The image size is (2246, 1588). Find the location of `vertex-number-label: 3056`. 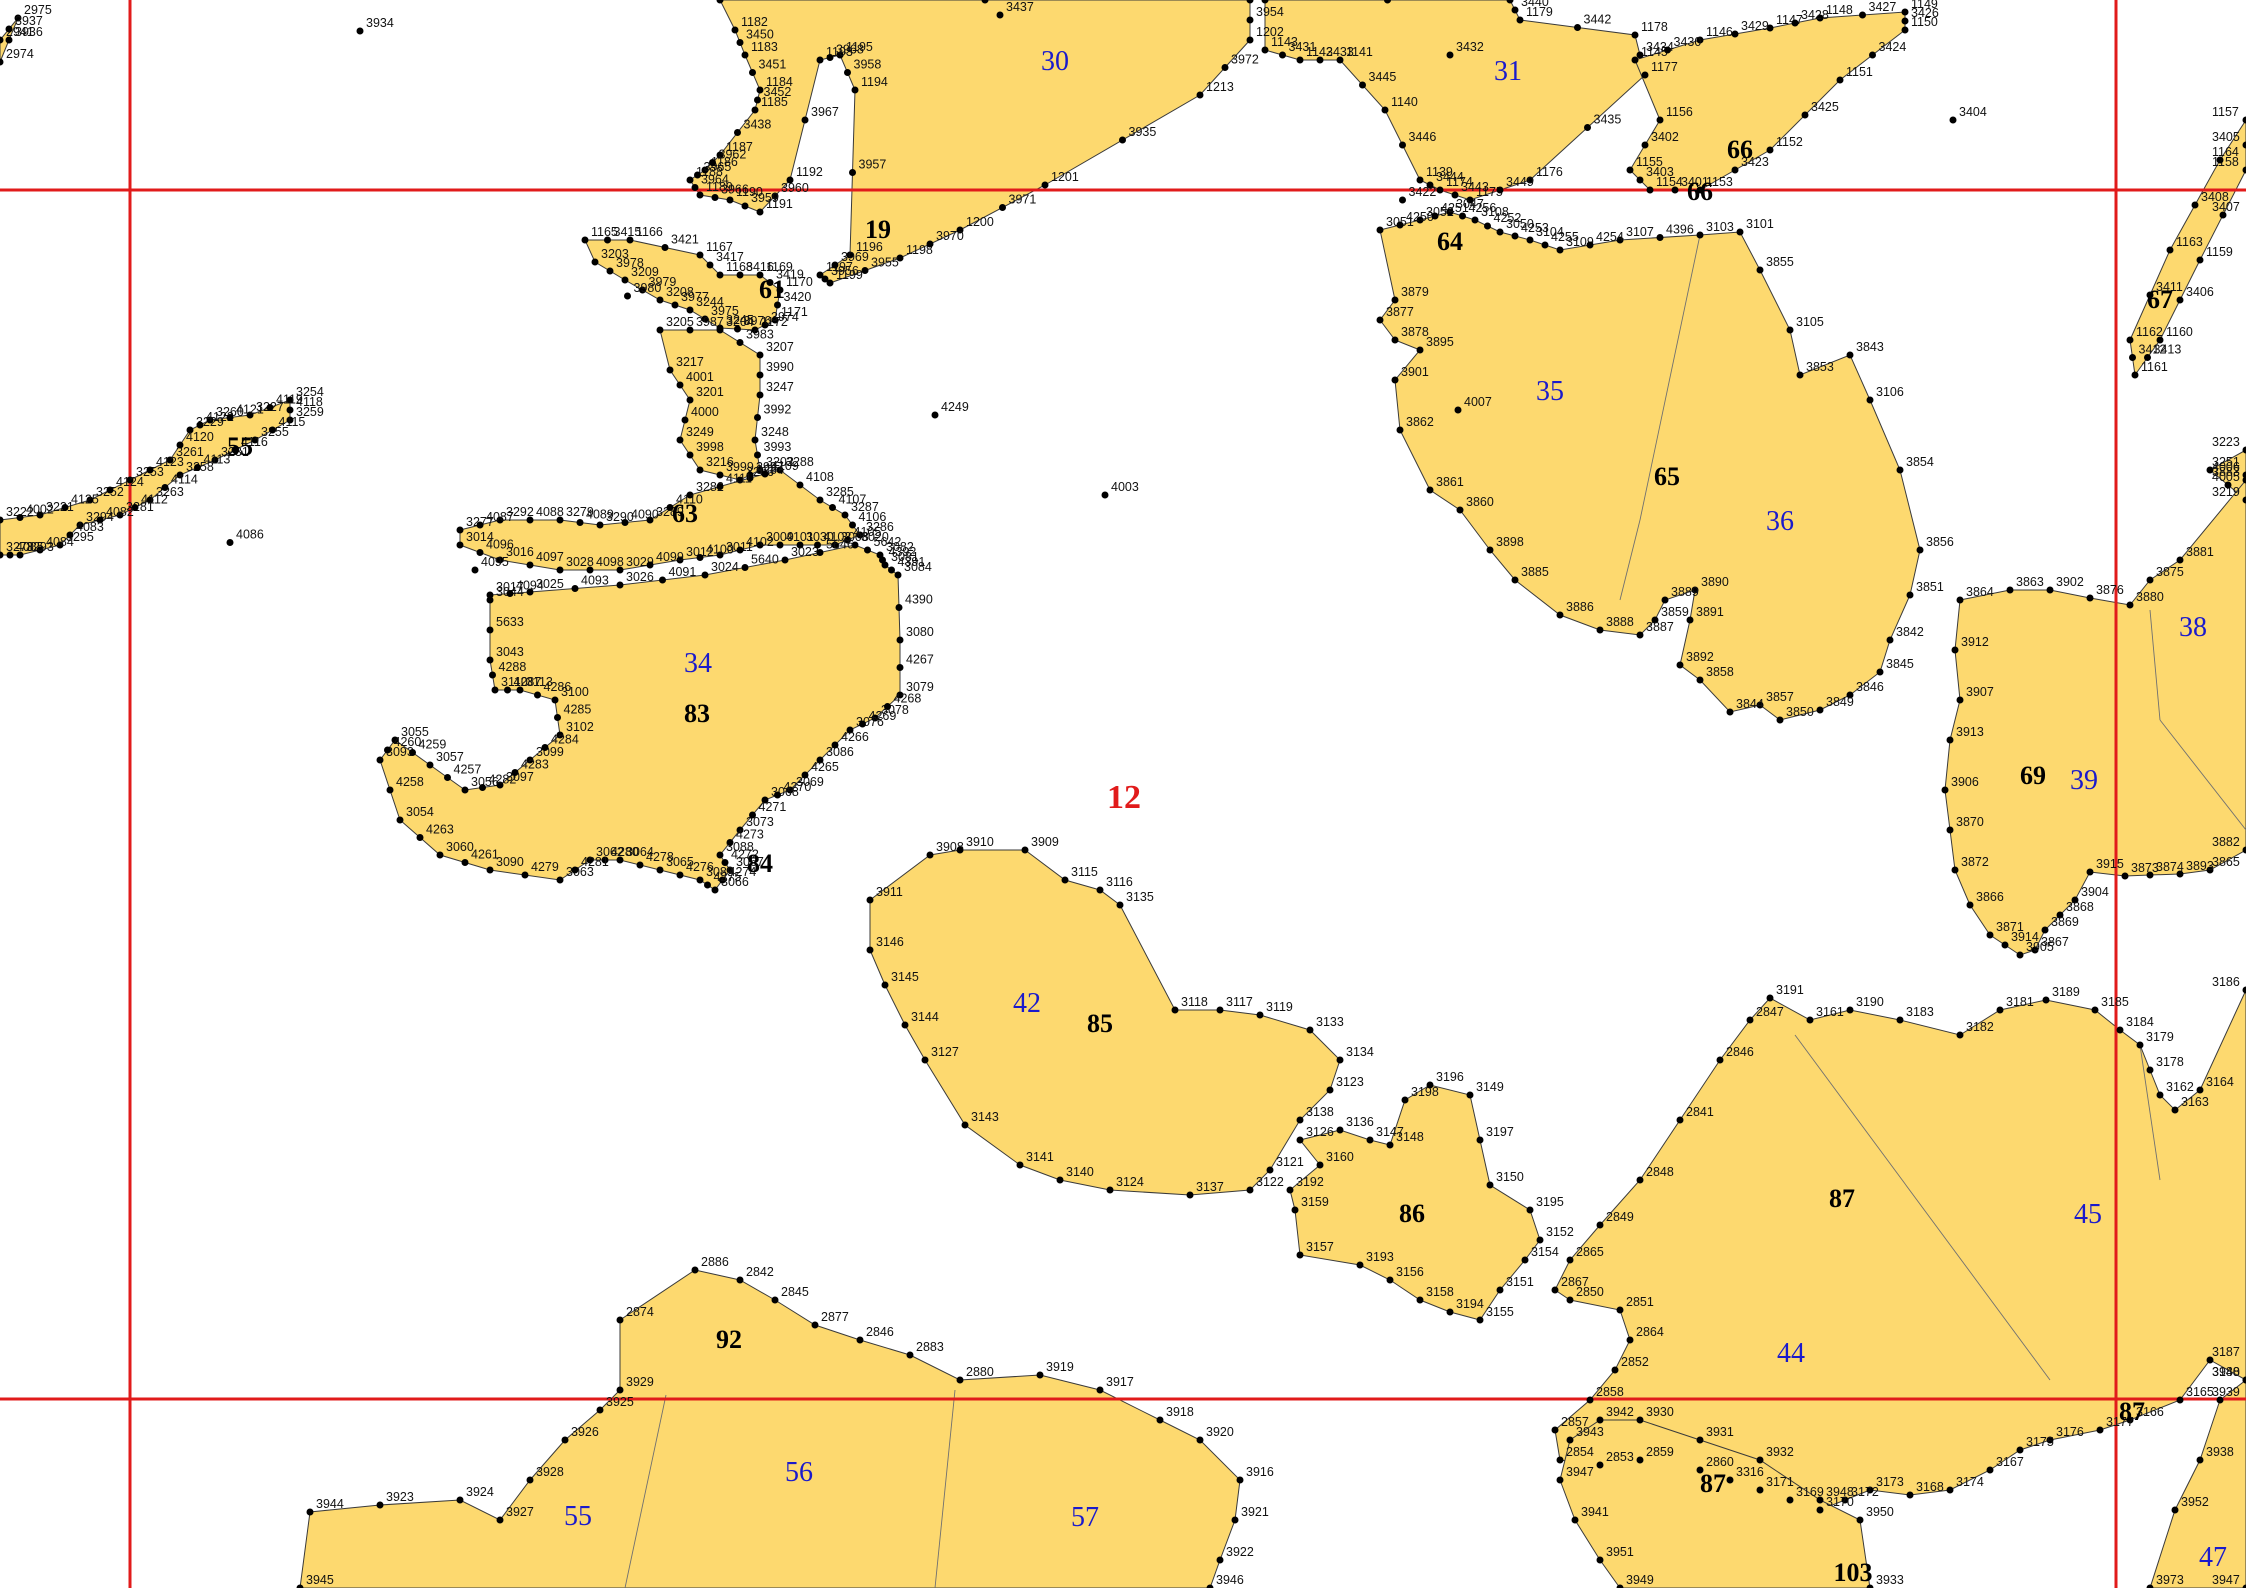

vertex-number-label: 3056 is located at coordinates (485, 782).